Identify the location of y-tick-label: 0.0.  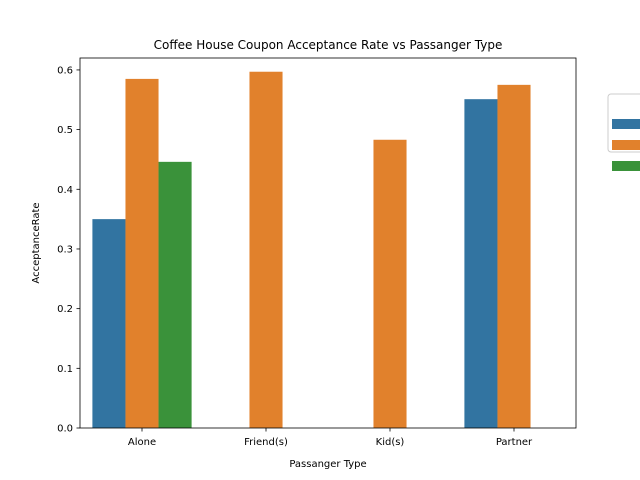
(65, 429).